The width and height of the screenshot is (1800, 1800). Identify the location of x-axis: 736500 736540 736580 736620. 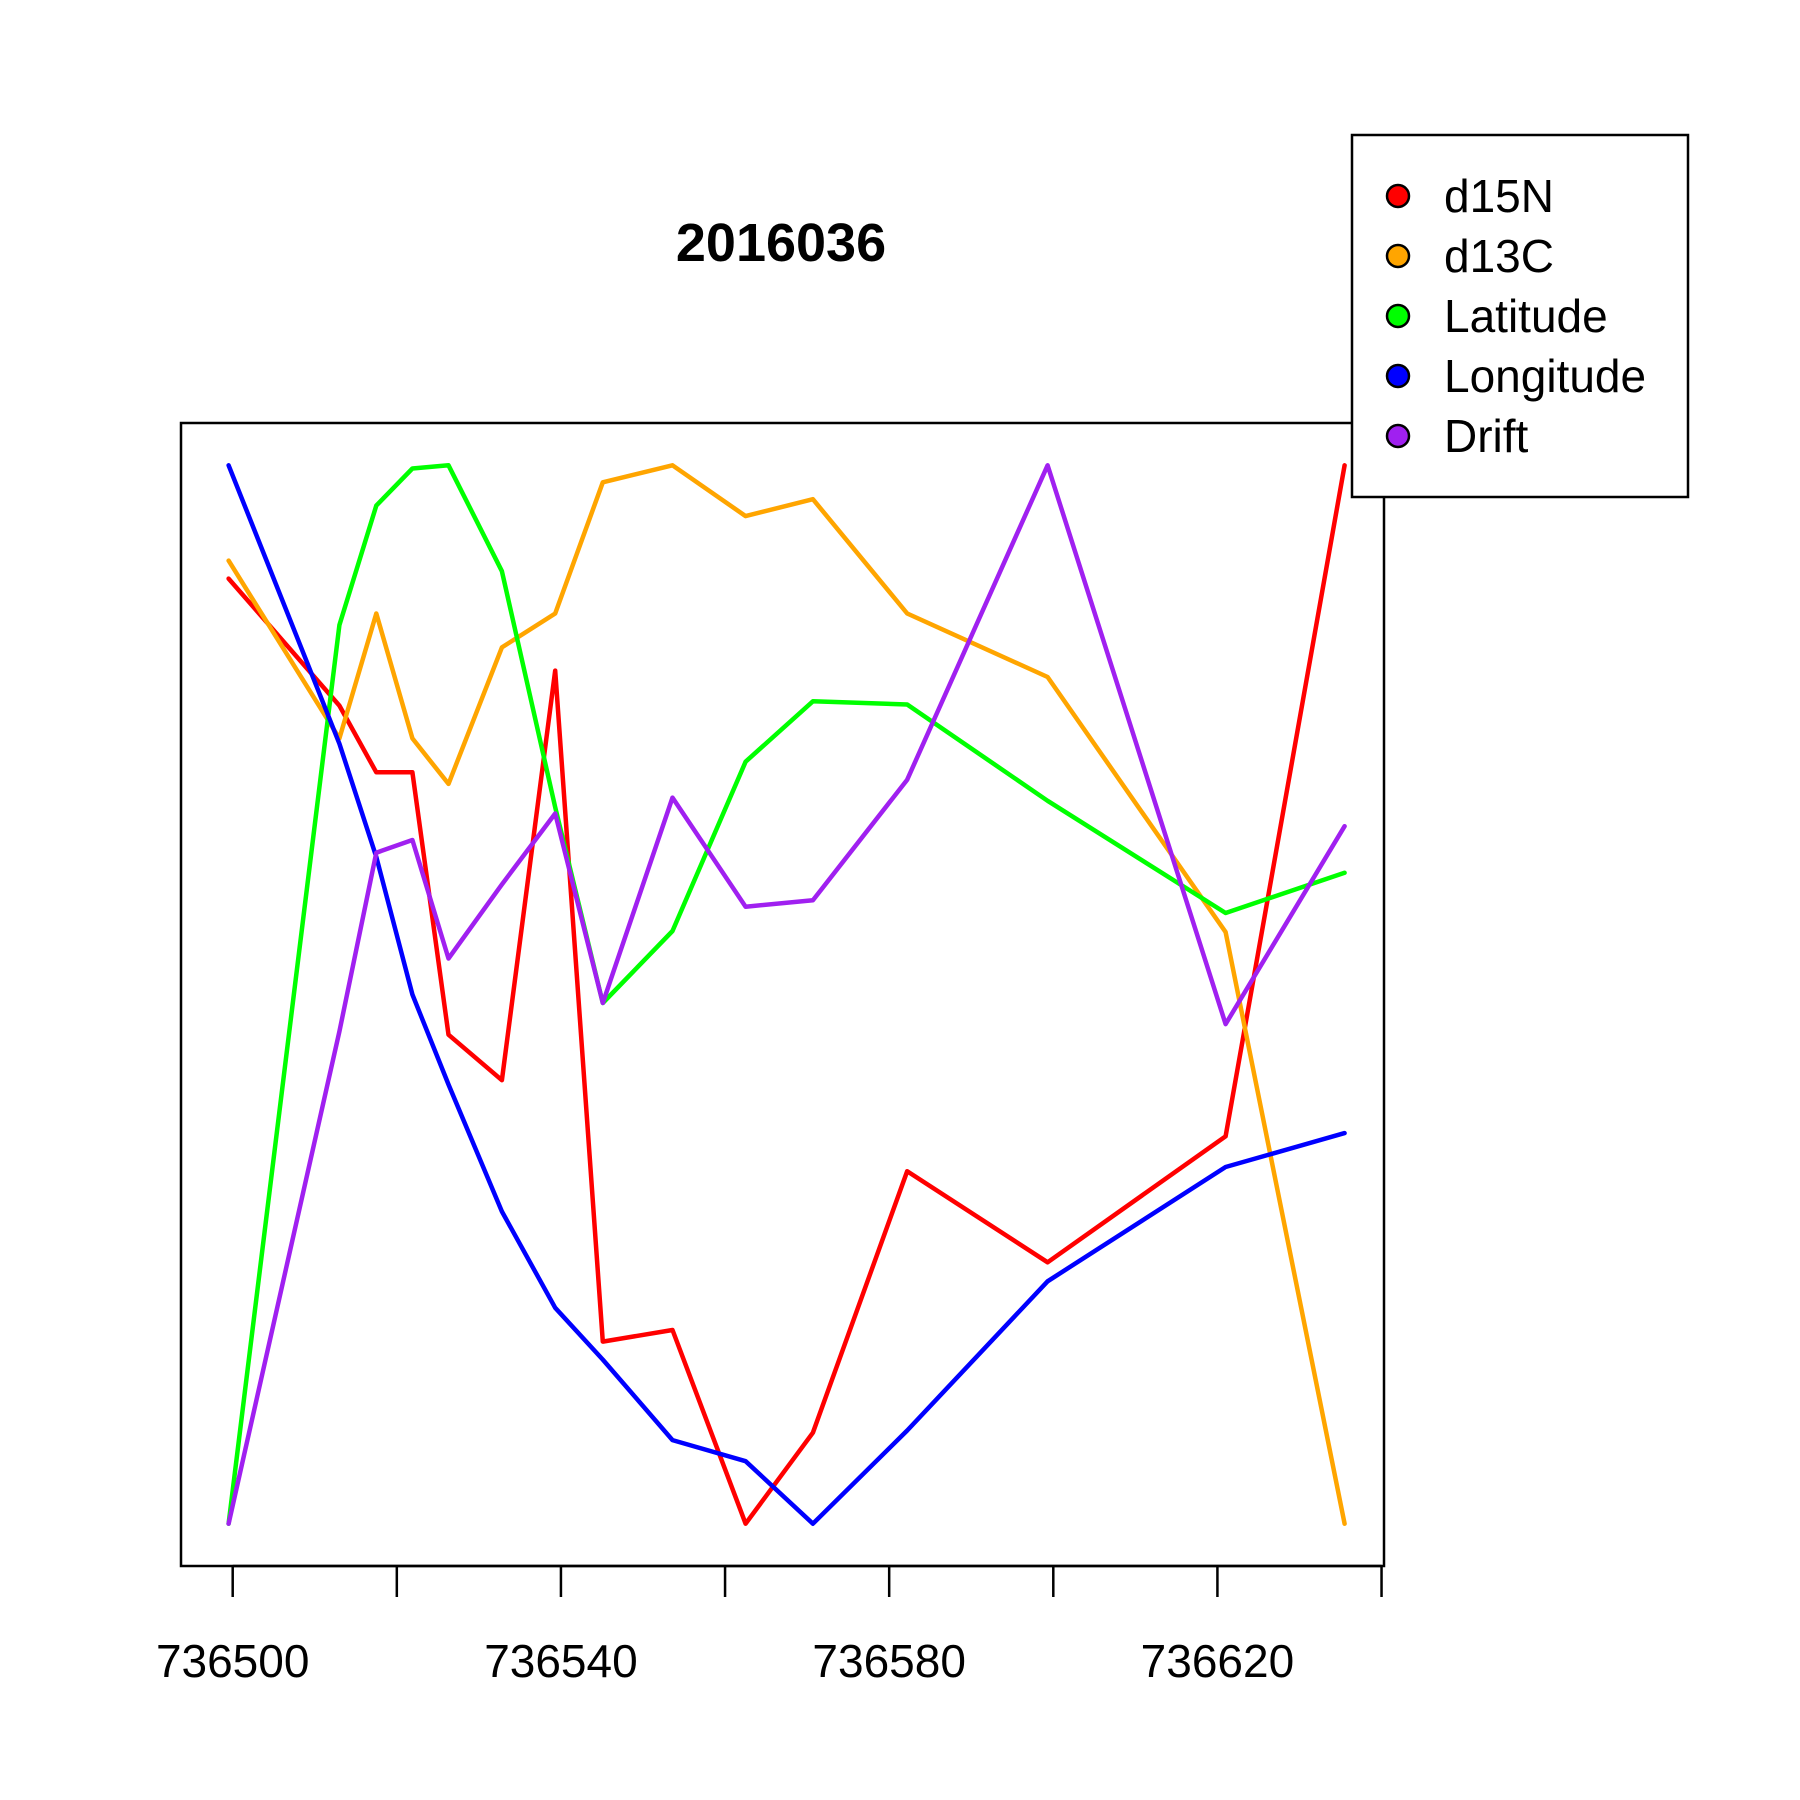
(769, 1625).